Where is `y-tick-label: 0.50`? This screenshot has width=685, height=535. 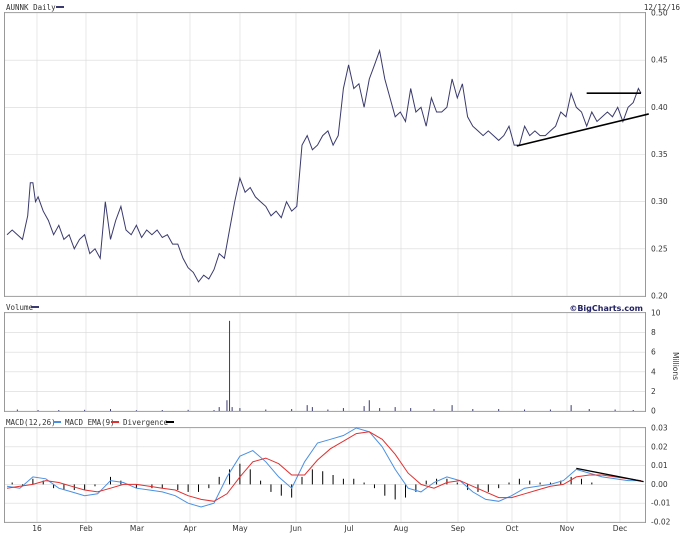
y-tick-label: 0.50 is located at coordinates (659, 13).